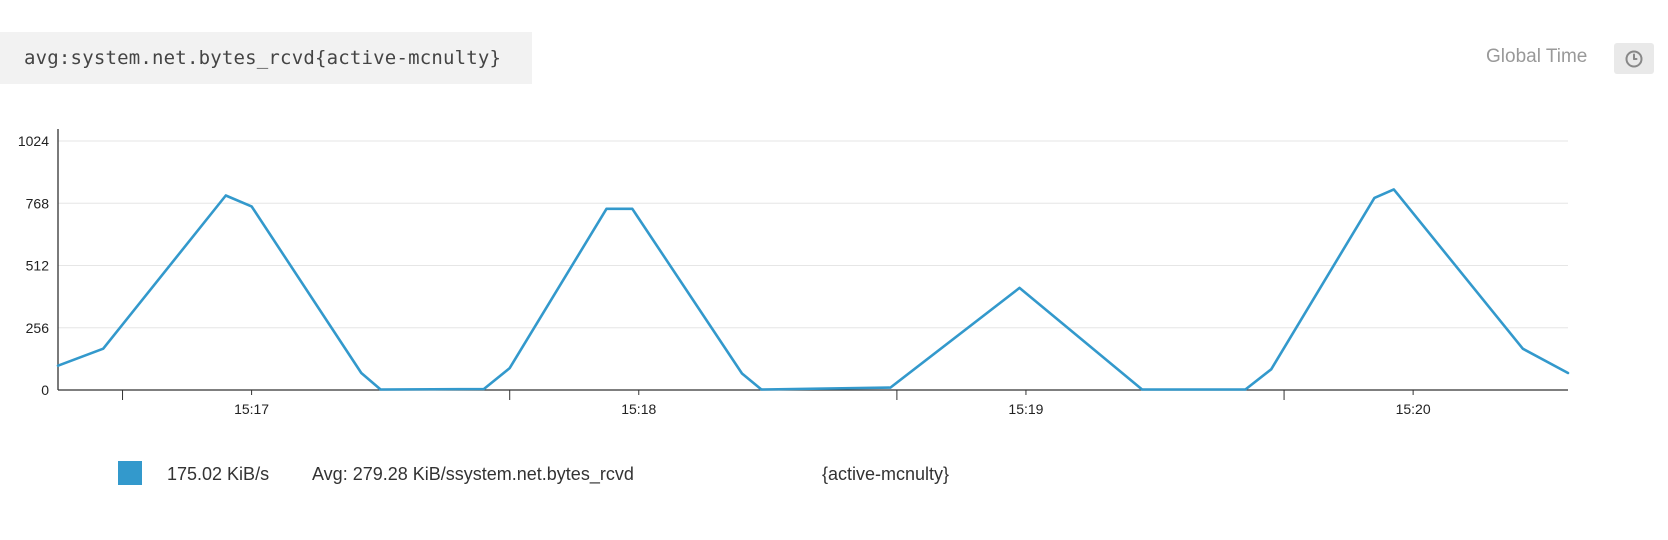 Image resolution: width=1668 pixels, height=540 pixels. I want to click on y-tick-label: 768, so click(38, 203).